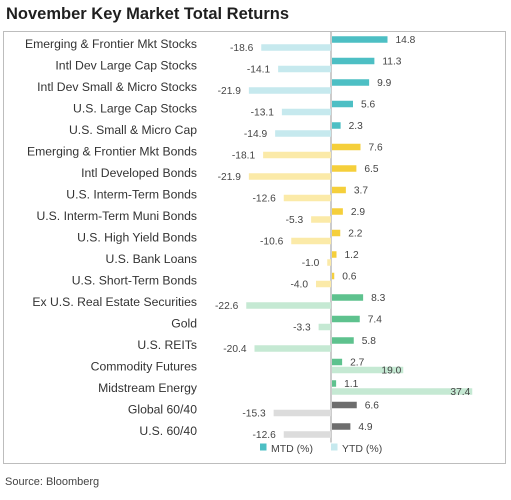 The height and width of the screenshot is (500, 511). Describe the element at coordinates (244, 156) in the screenshot. I see `ytd-value-label: -18.1` at that location.